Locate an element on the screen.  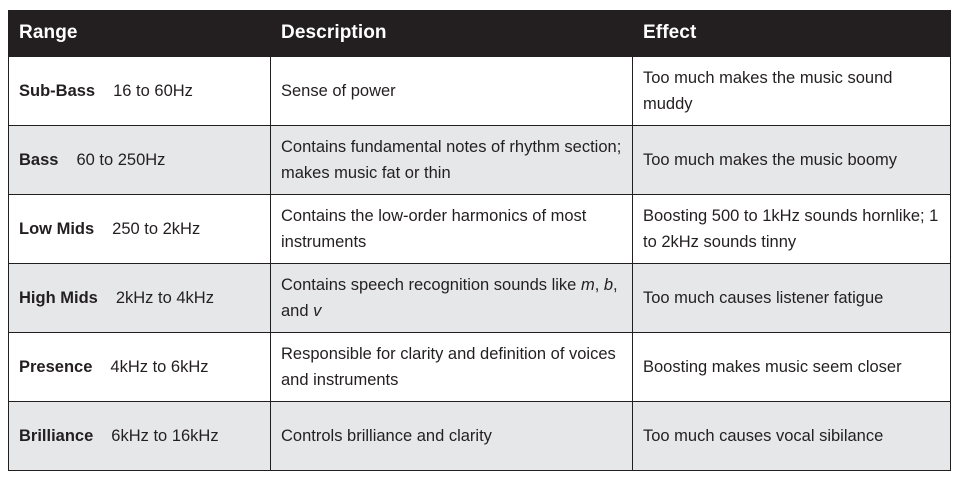
description-letter-v: v is located at coordinates (317, 311).